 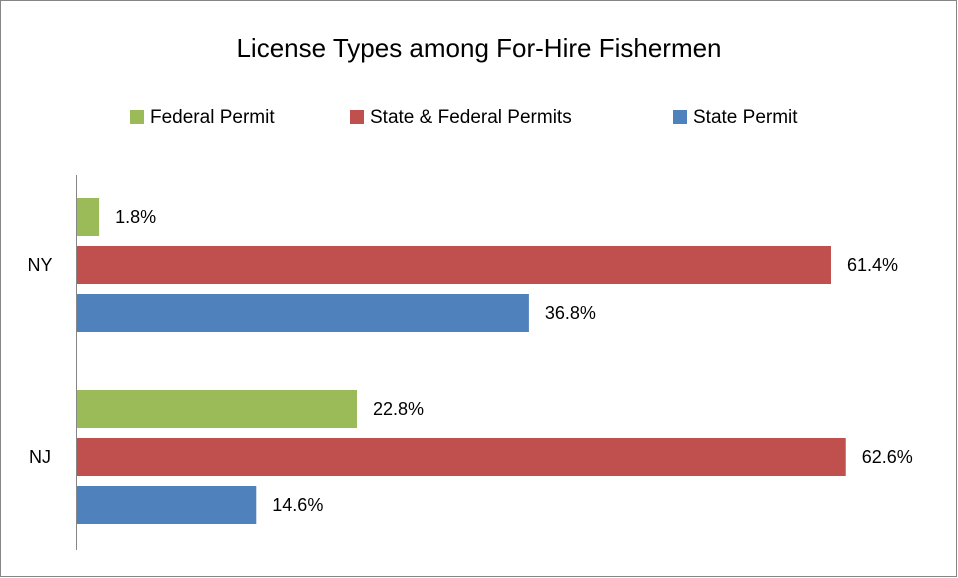 What do you see at coordinates (471, 117) in the screenshot?
I see `legend-label: State & Federal Permits` at bounding box center [471, 117].